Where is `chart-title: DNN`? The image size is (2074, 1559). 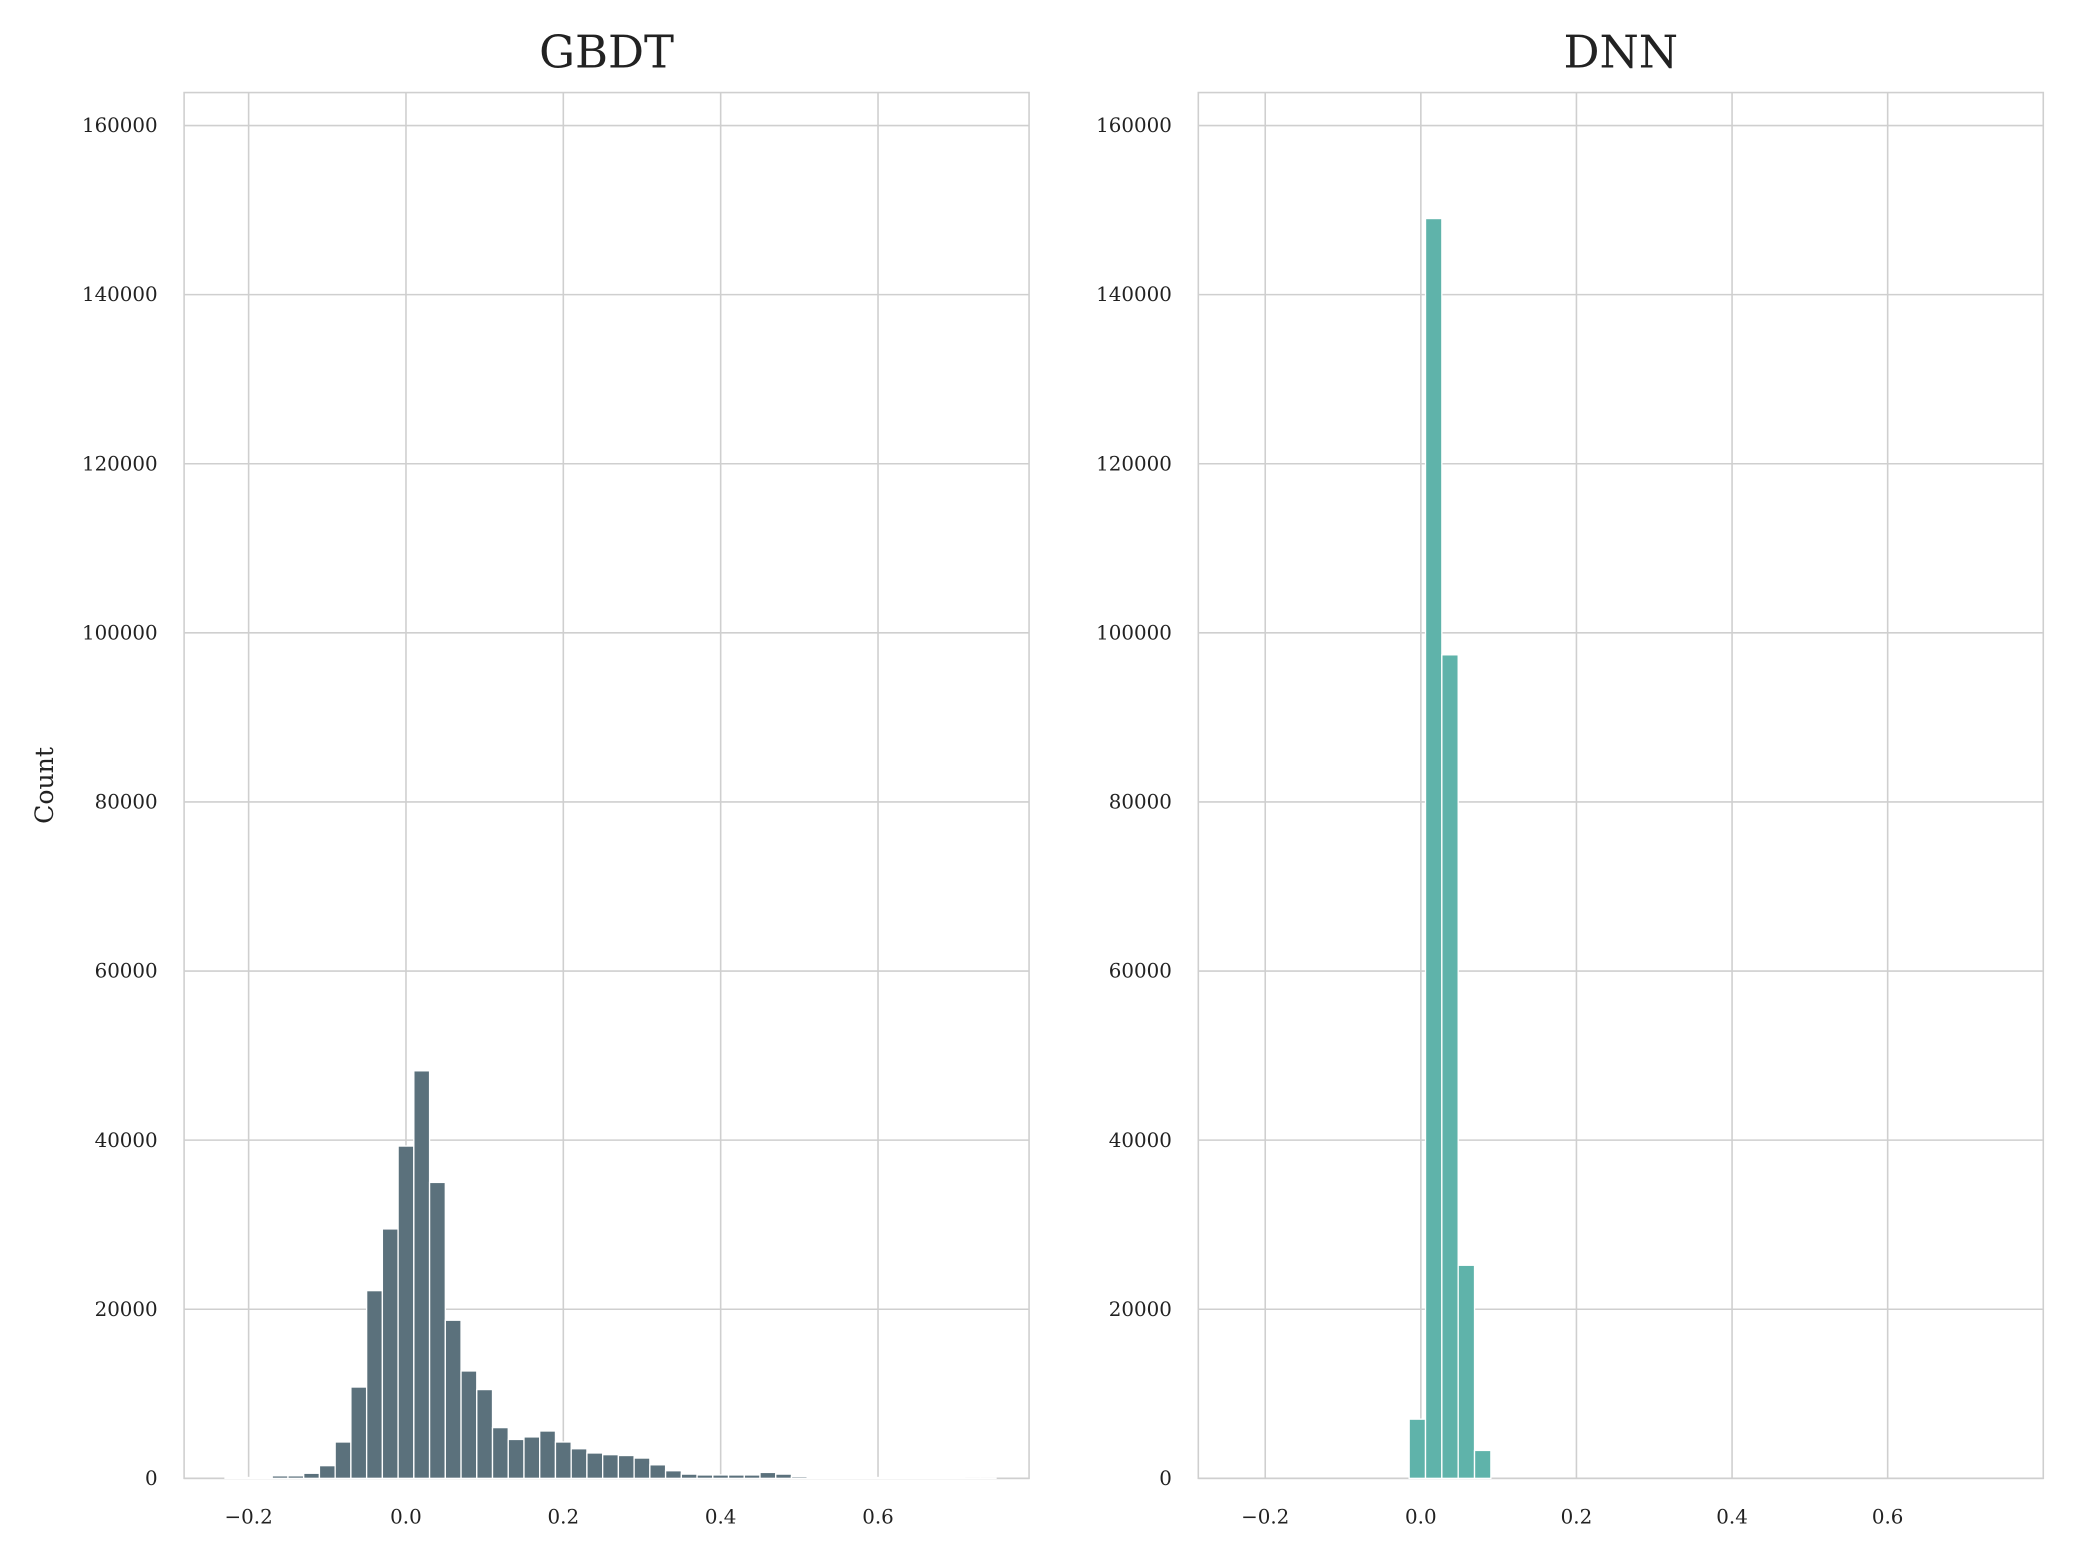
chart-title: DNN is located at coordinates (1620, 51).